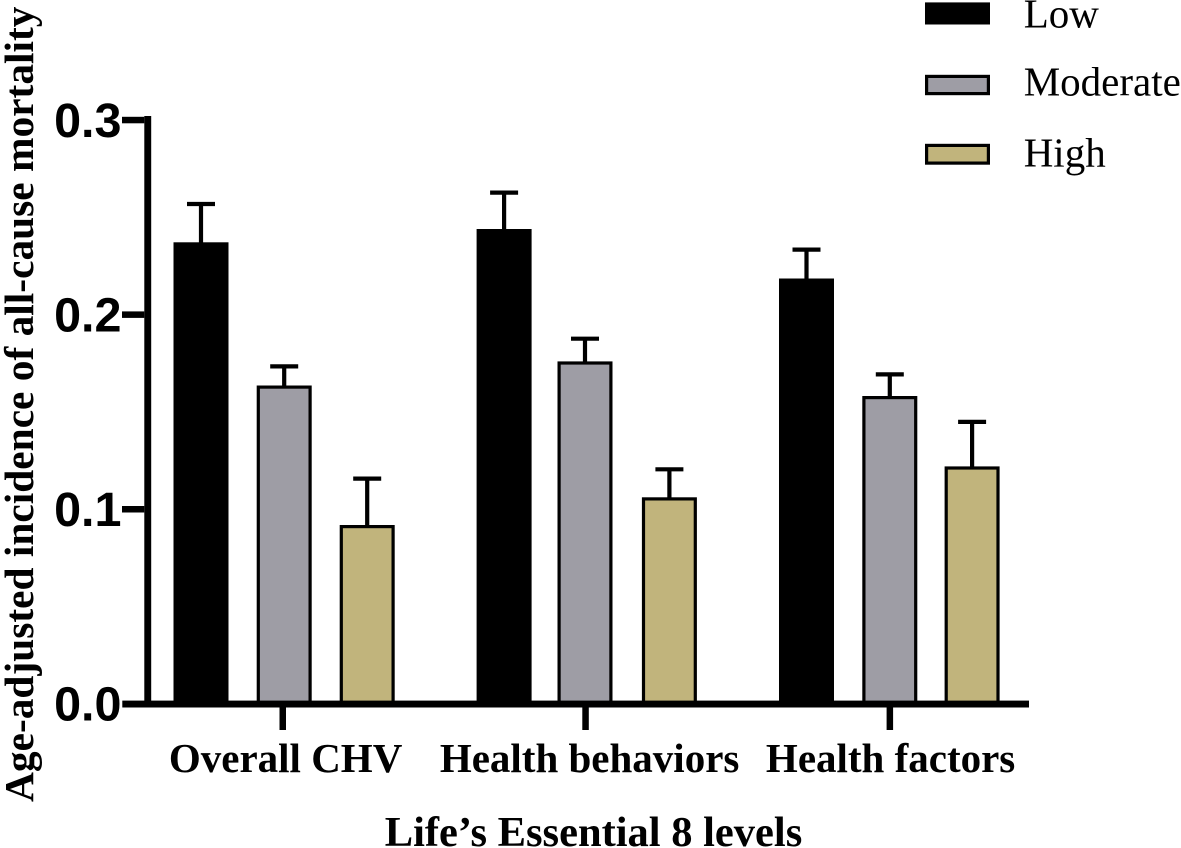  I want to click on svg-text: 0.1, so click(87, 510).